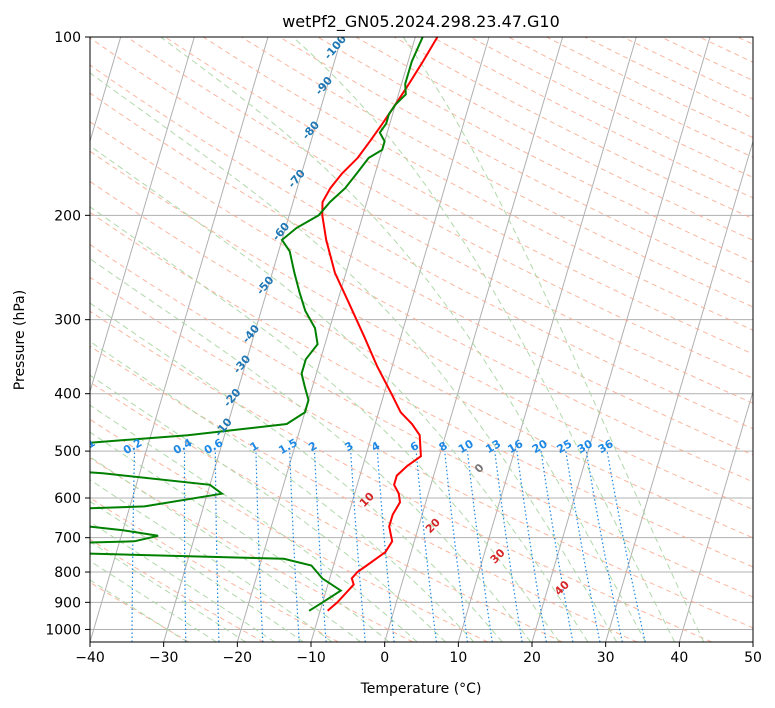  Describe the element at coordinates (183, 446) in the screenshot. I see `mixing-ratio-label: 0.4` at that location.